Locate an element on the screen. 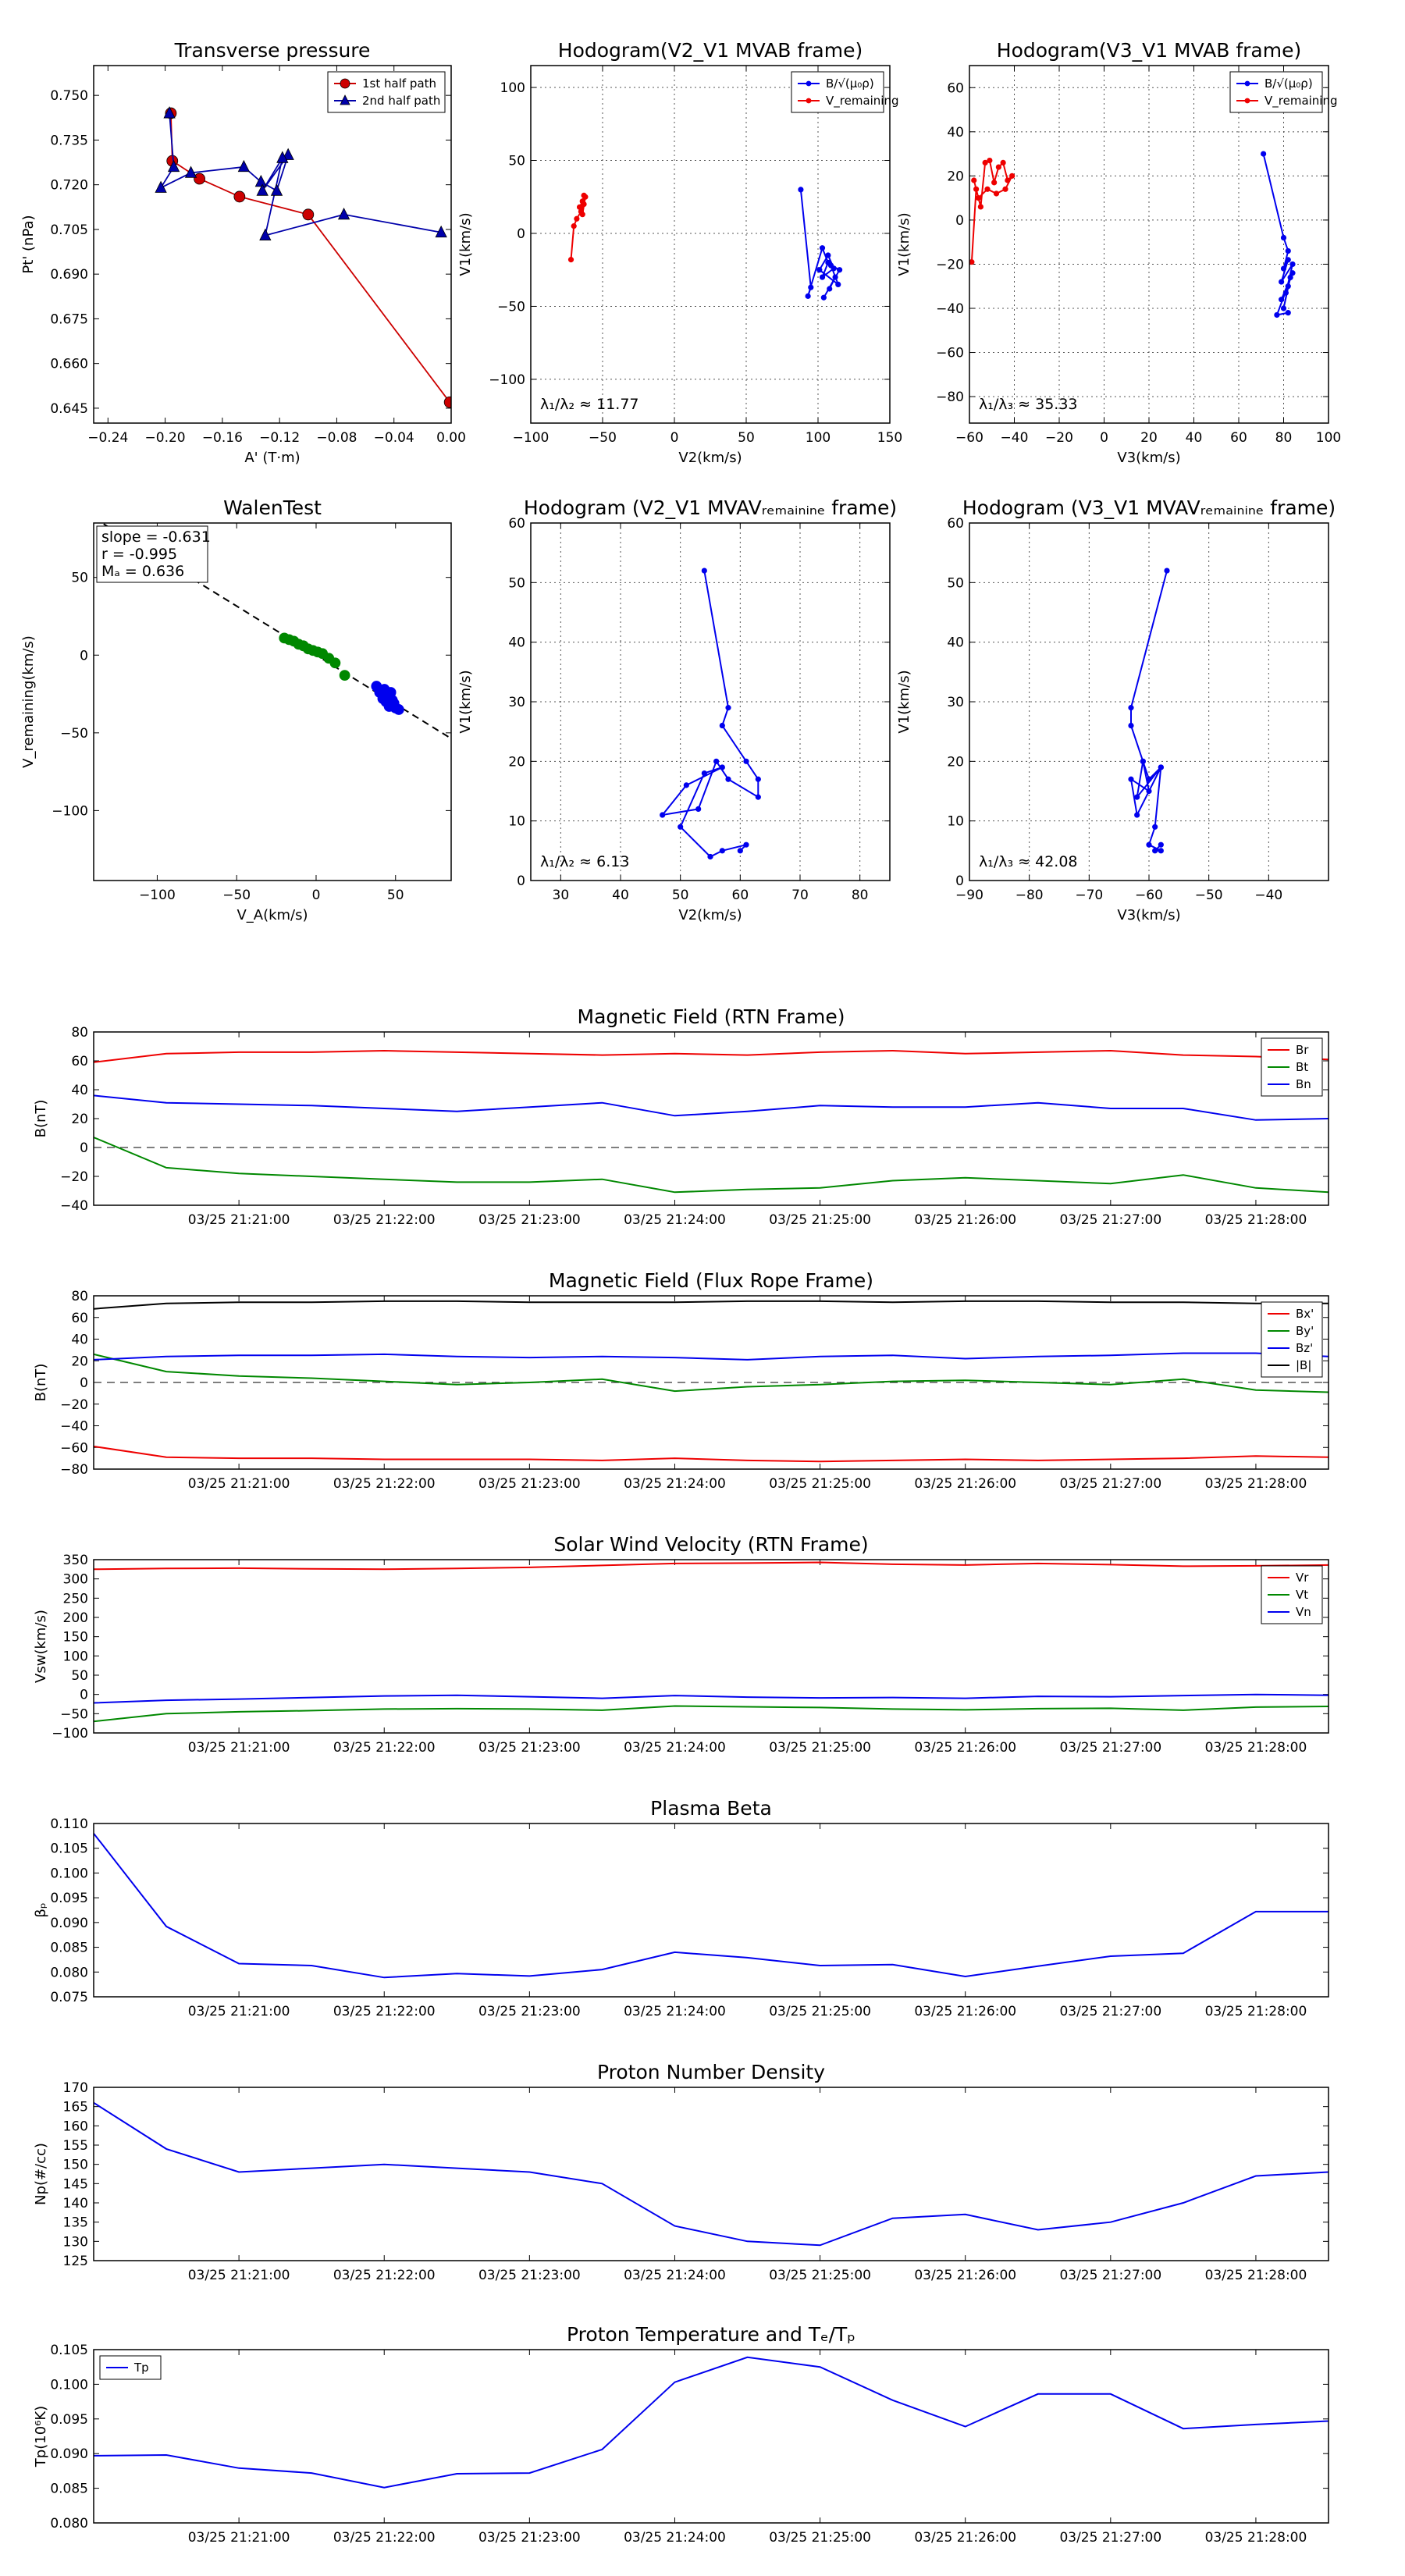  legend-label: Tp is located at coordinates (141, 2368).